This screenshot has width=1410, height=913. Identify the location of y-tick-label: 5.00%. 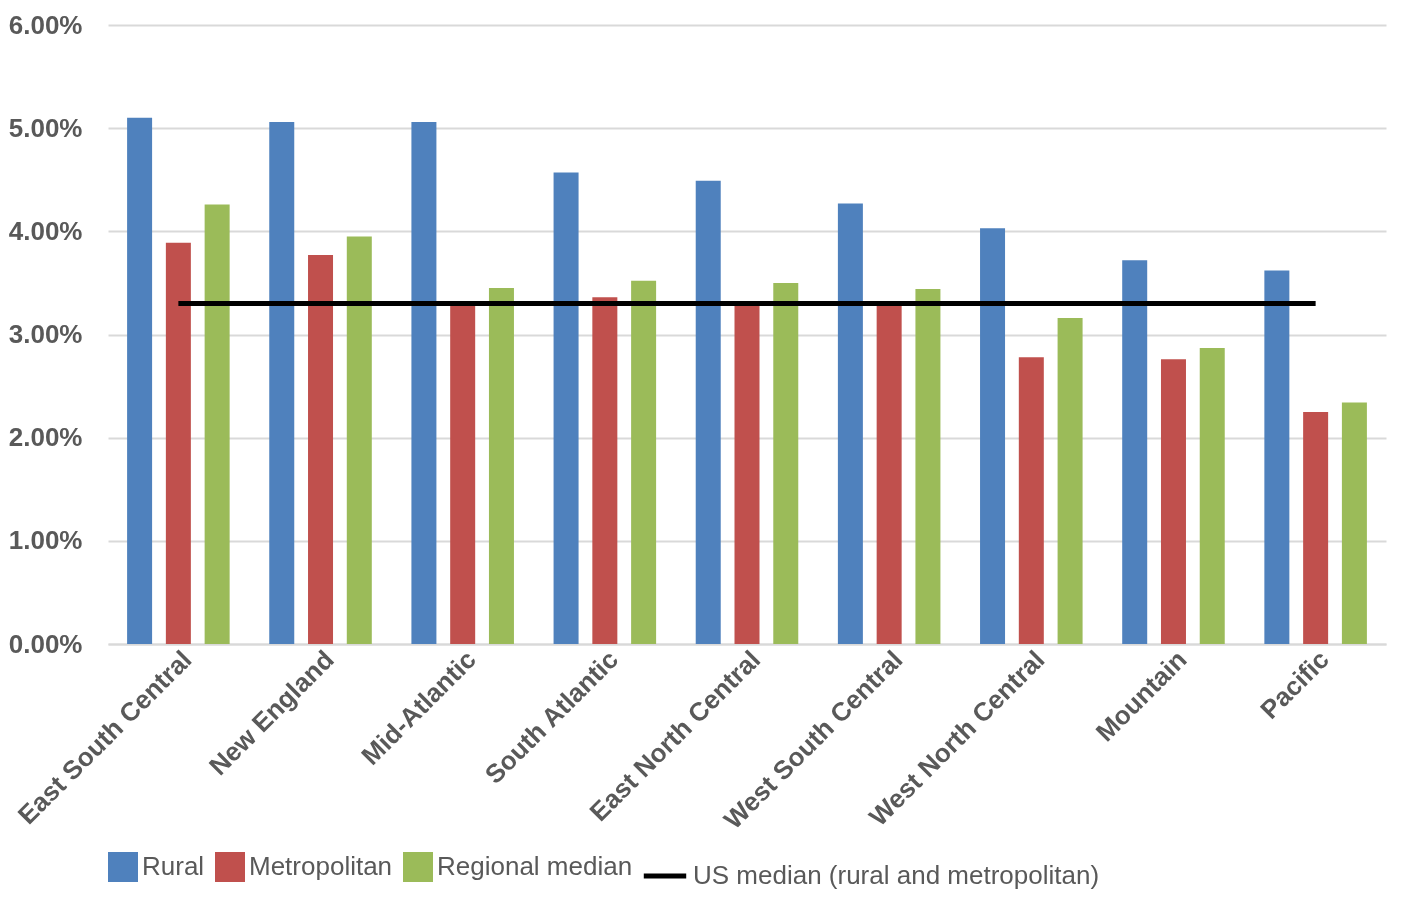
(45, 127).